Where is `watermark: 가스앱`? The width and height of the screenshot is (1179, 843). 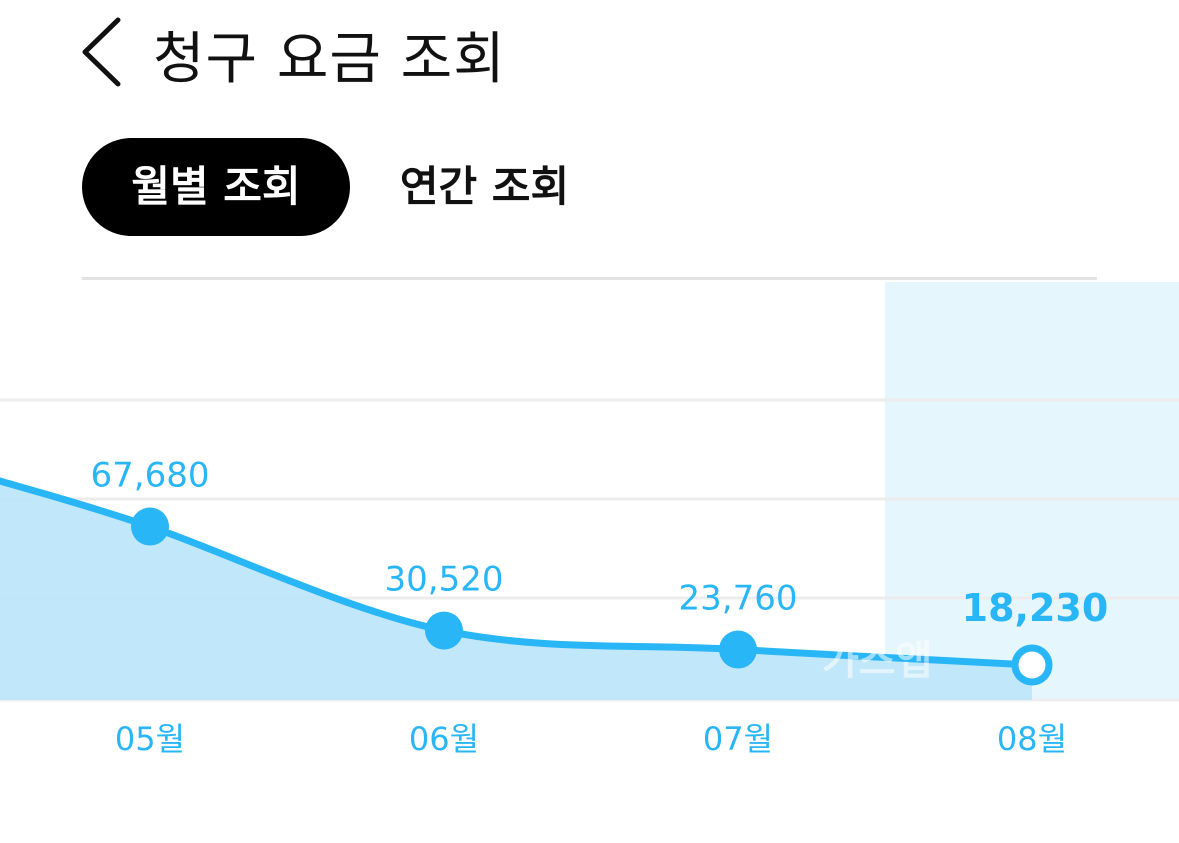 watermark: 가스앱 is located at coordinates (877, 661).